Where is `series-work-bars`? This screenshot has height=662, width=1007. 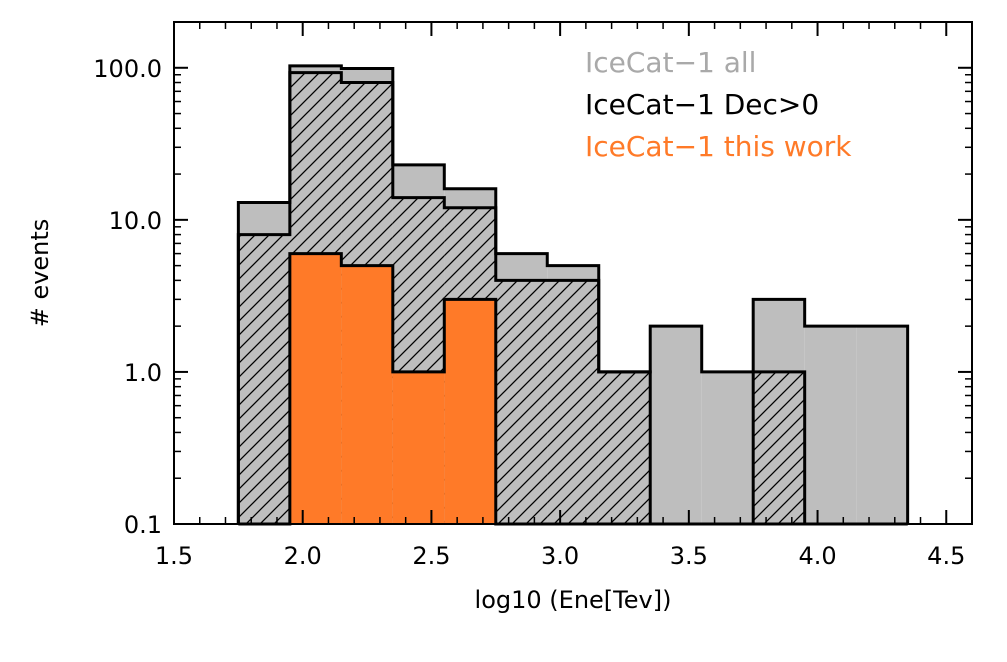
series-work-bars is located at coordinates (392, 388).